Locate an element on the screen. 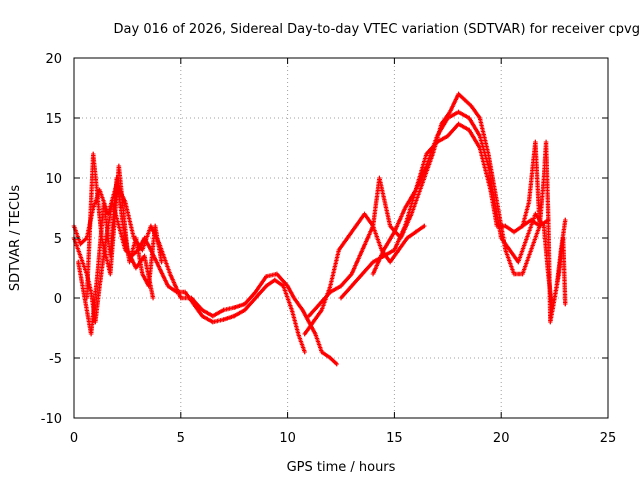  y-tick-label: 20 is located at coordinates (53, 59).